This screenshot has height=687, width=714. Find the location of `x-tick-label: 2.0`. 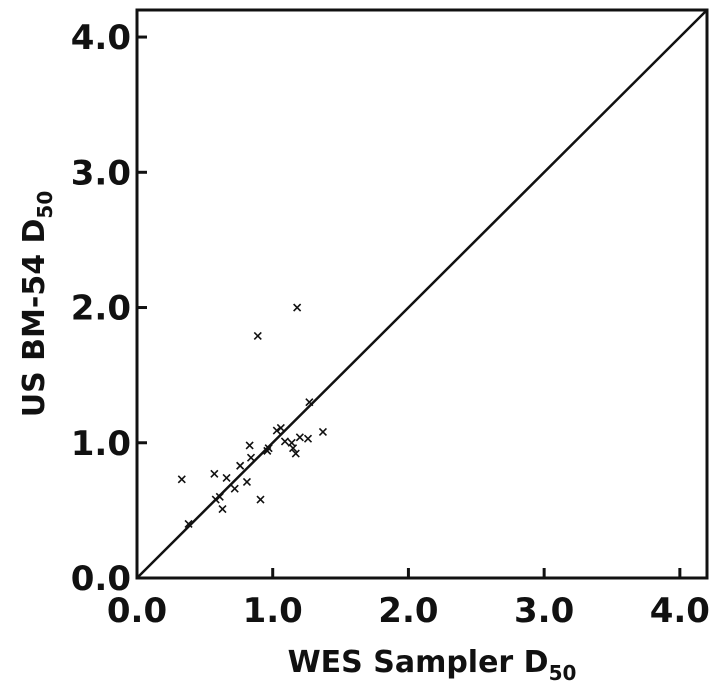

x-tick-label: 2.0 is located at coordinates (408, 611).